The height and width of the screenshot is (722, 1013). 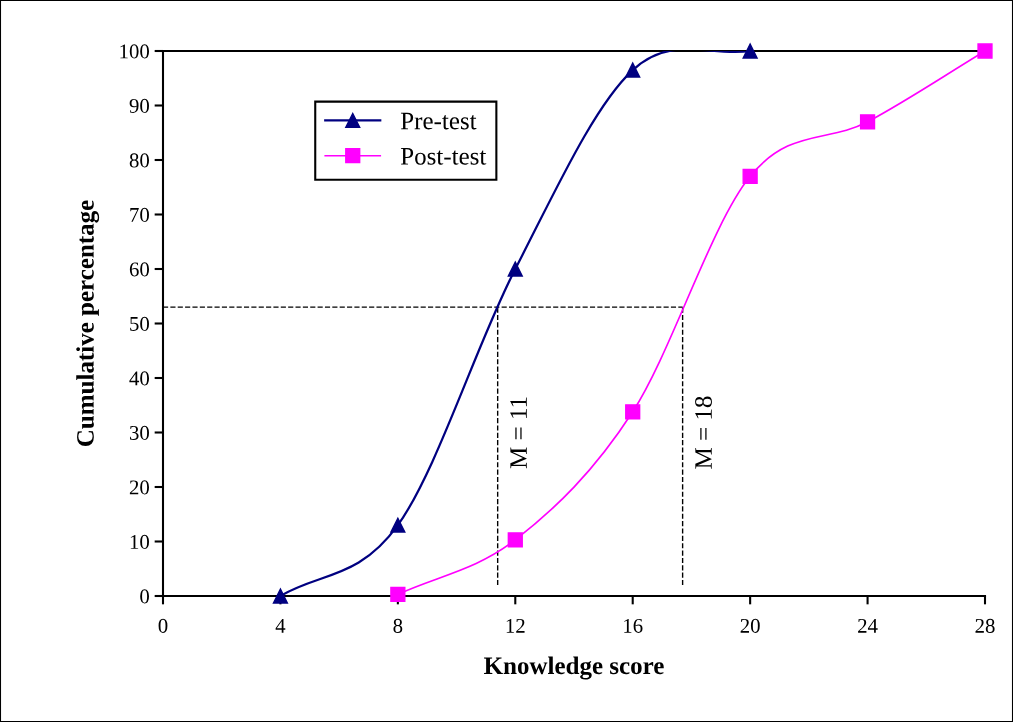 I want to click on y-tick-label: 40, so click(x=139, y=378).